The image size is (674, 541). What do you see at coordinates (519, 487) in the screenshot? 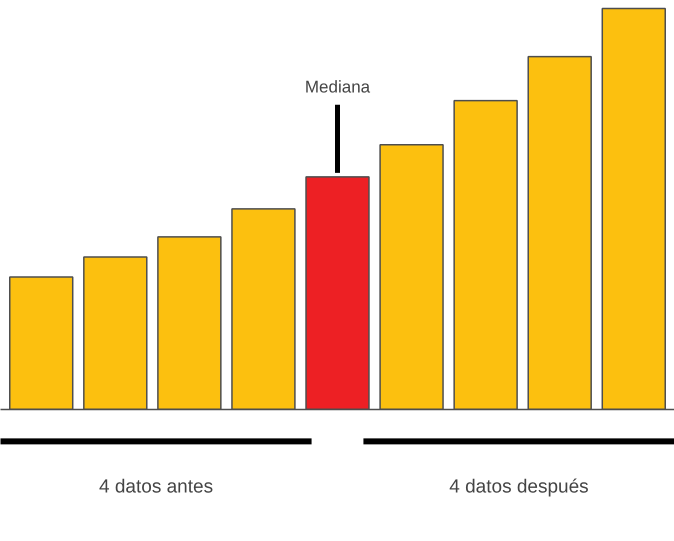
I see `text: 4 datos después` at bounding box center [519, 487].